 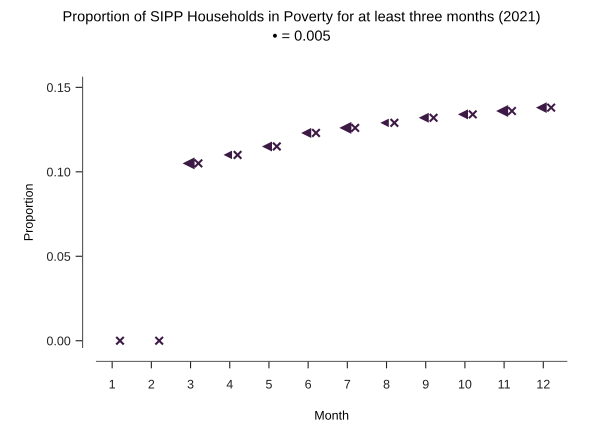 What do you see at coordinates (331, 415) in the screenshot?
I see `x-axis-title: Month` at bounding box center [331, 415].